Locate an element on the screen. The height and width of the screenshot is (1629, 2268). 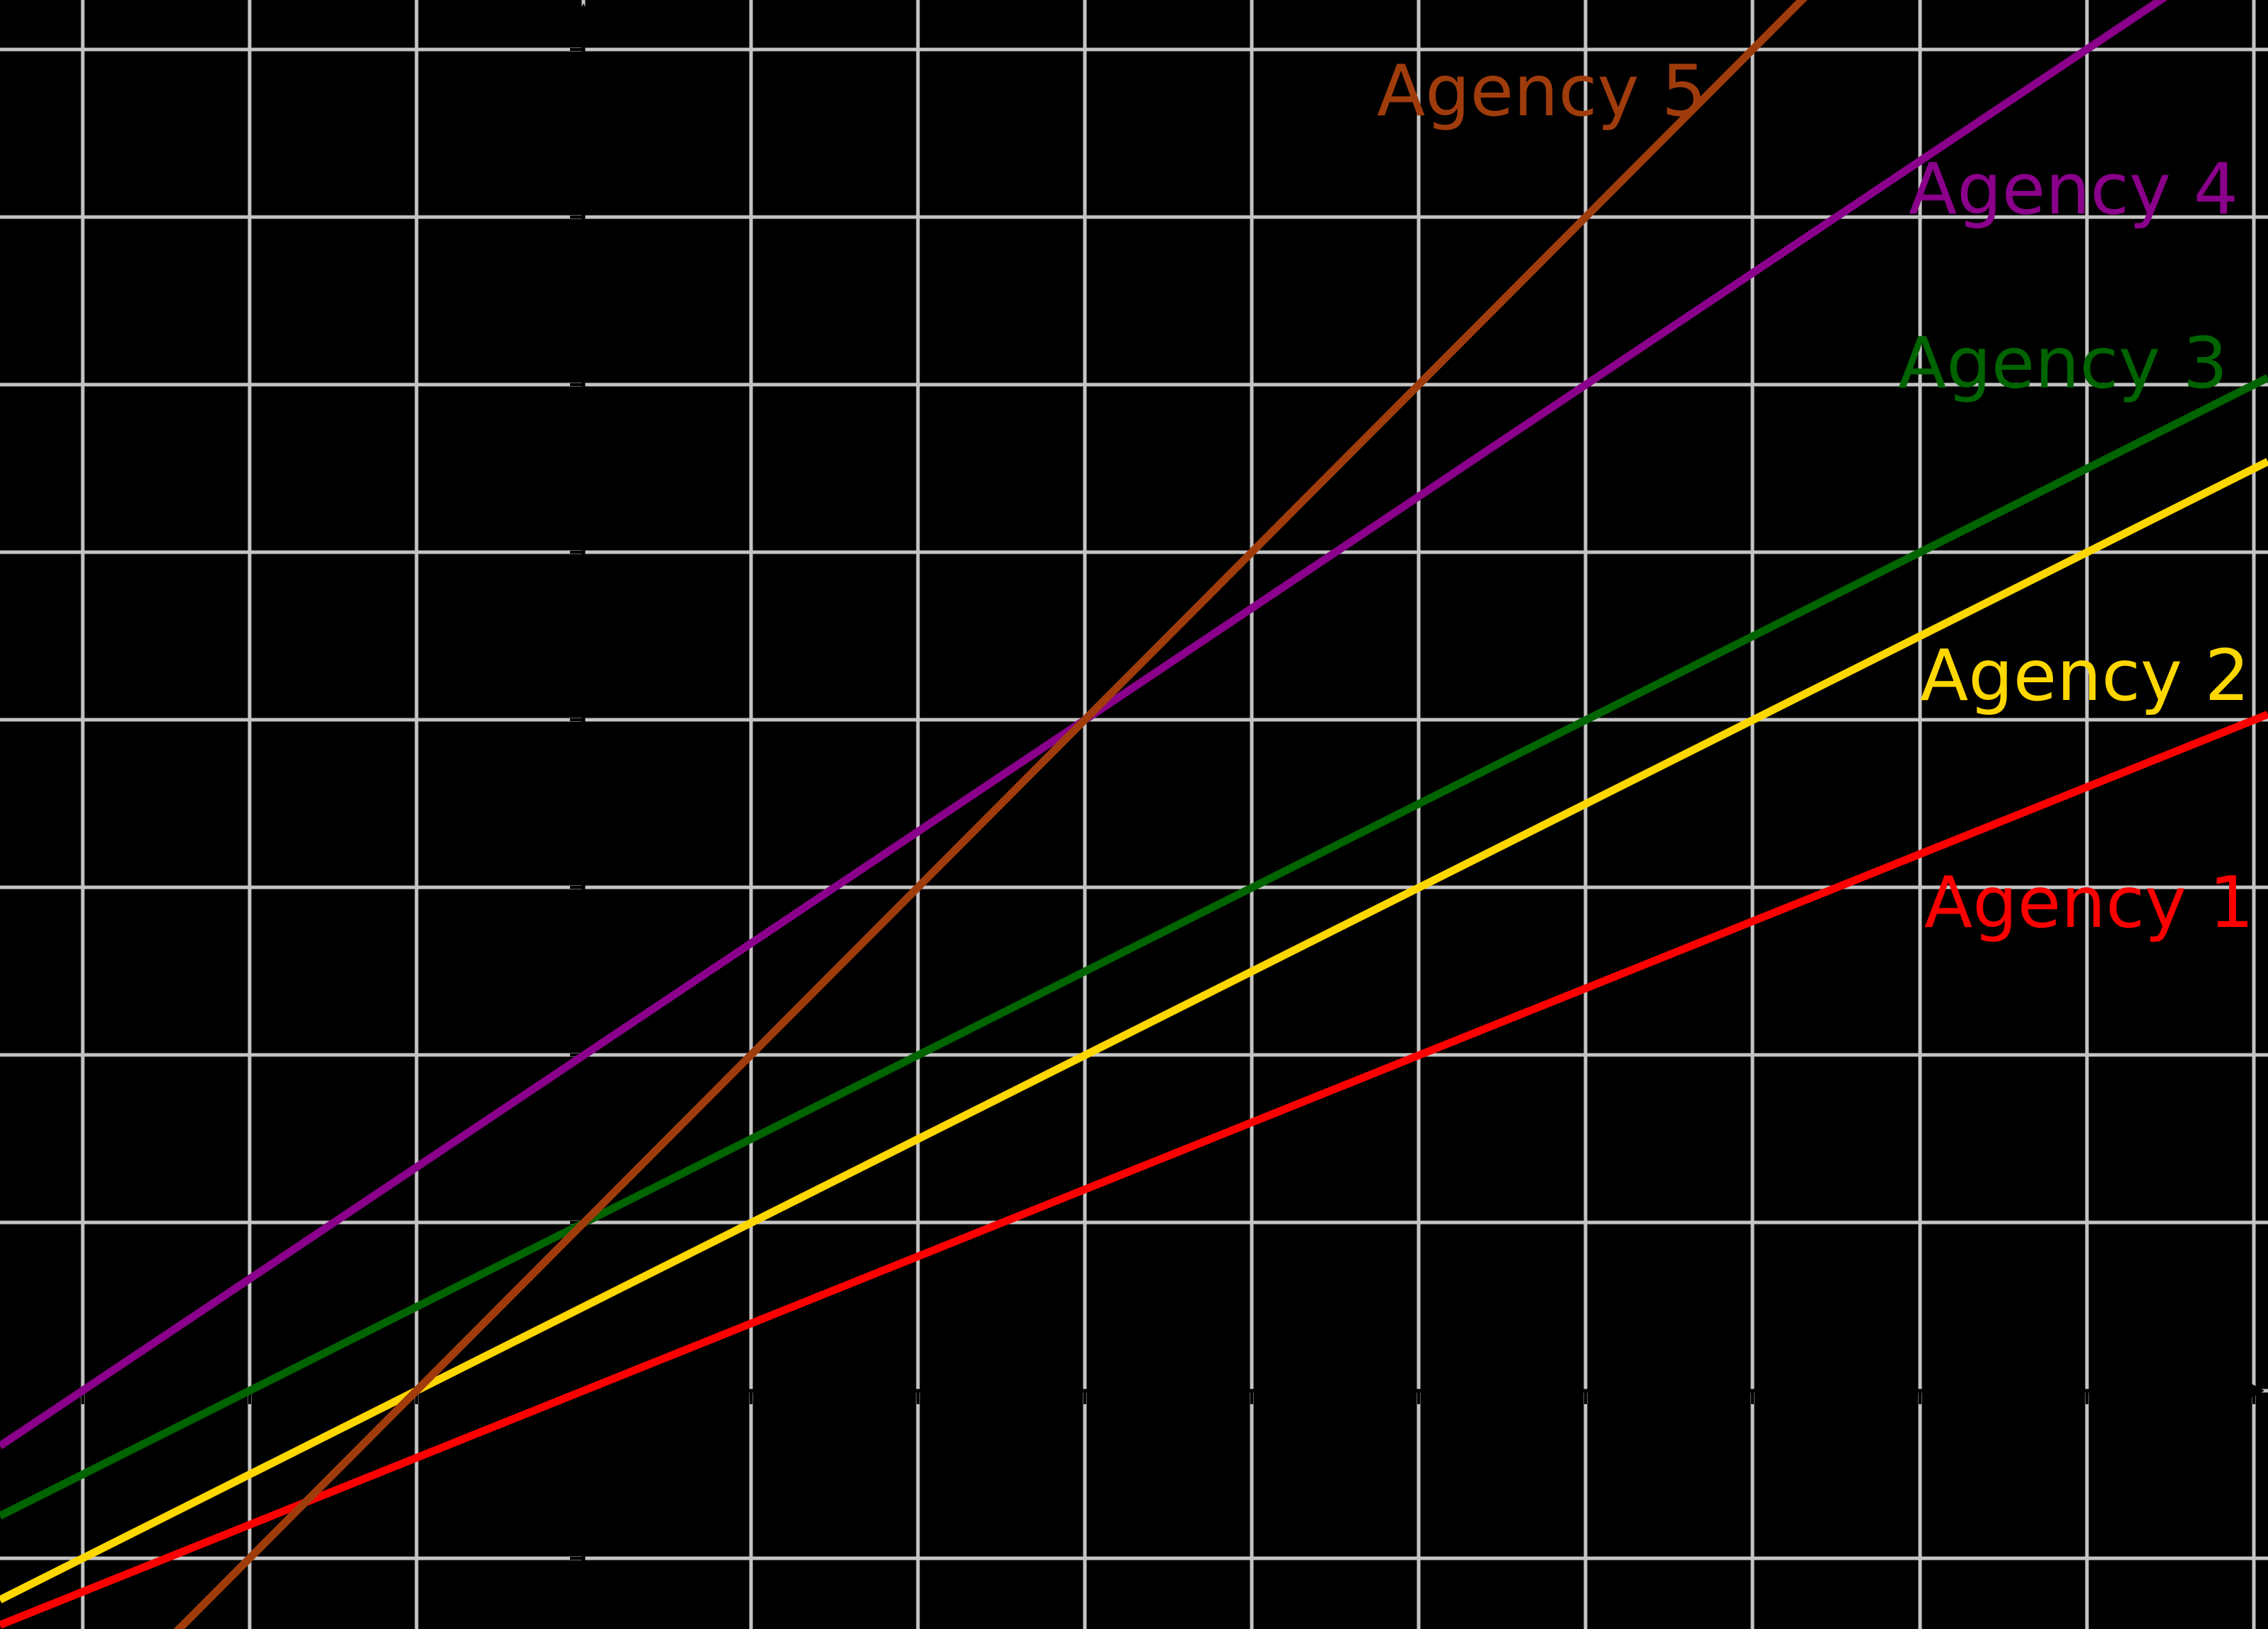
series-label-agency-5: Agency 5 is located at coordinates (1541, 90).